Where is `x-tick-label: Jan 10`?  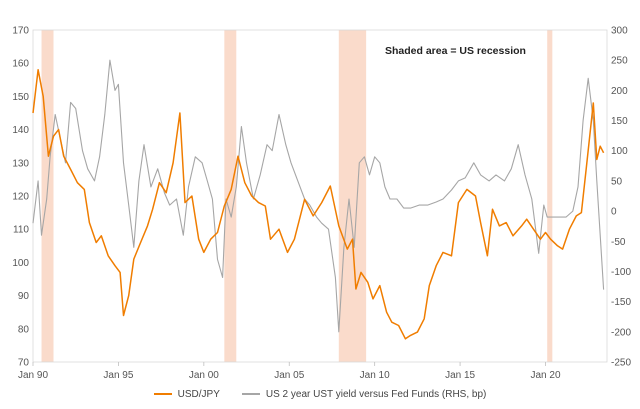
x-tick-label: Jan 10 is located at coordinates (375, 375).